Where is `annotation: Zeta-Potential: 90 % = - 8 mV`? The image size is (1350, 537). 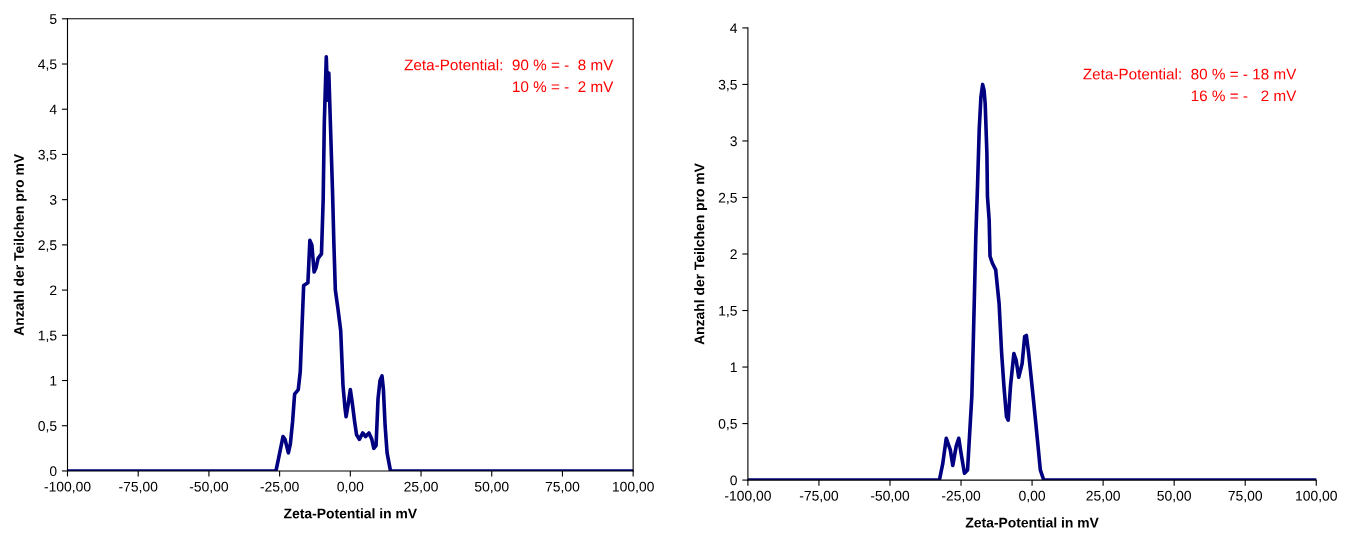
annotation: Zeta-Potential: 90 % = - 8 mV is located at coordinates (509, 65).